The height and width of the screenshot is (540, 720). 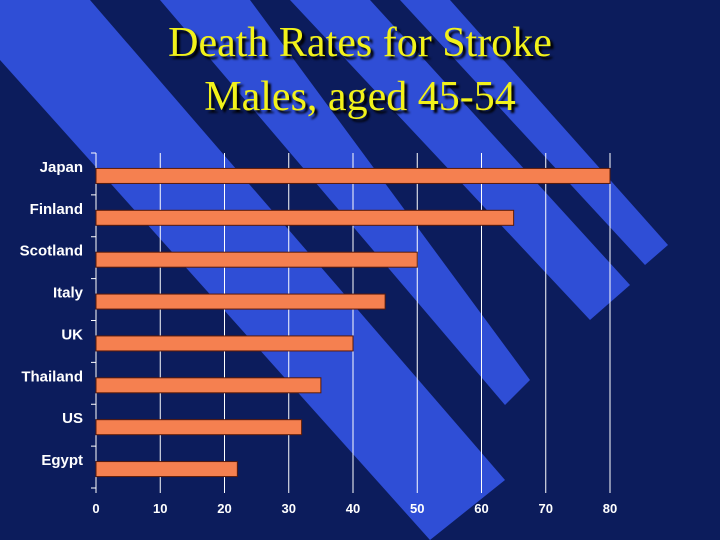 I want to click on category-label: Scotland, so click(x=51, y=251).